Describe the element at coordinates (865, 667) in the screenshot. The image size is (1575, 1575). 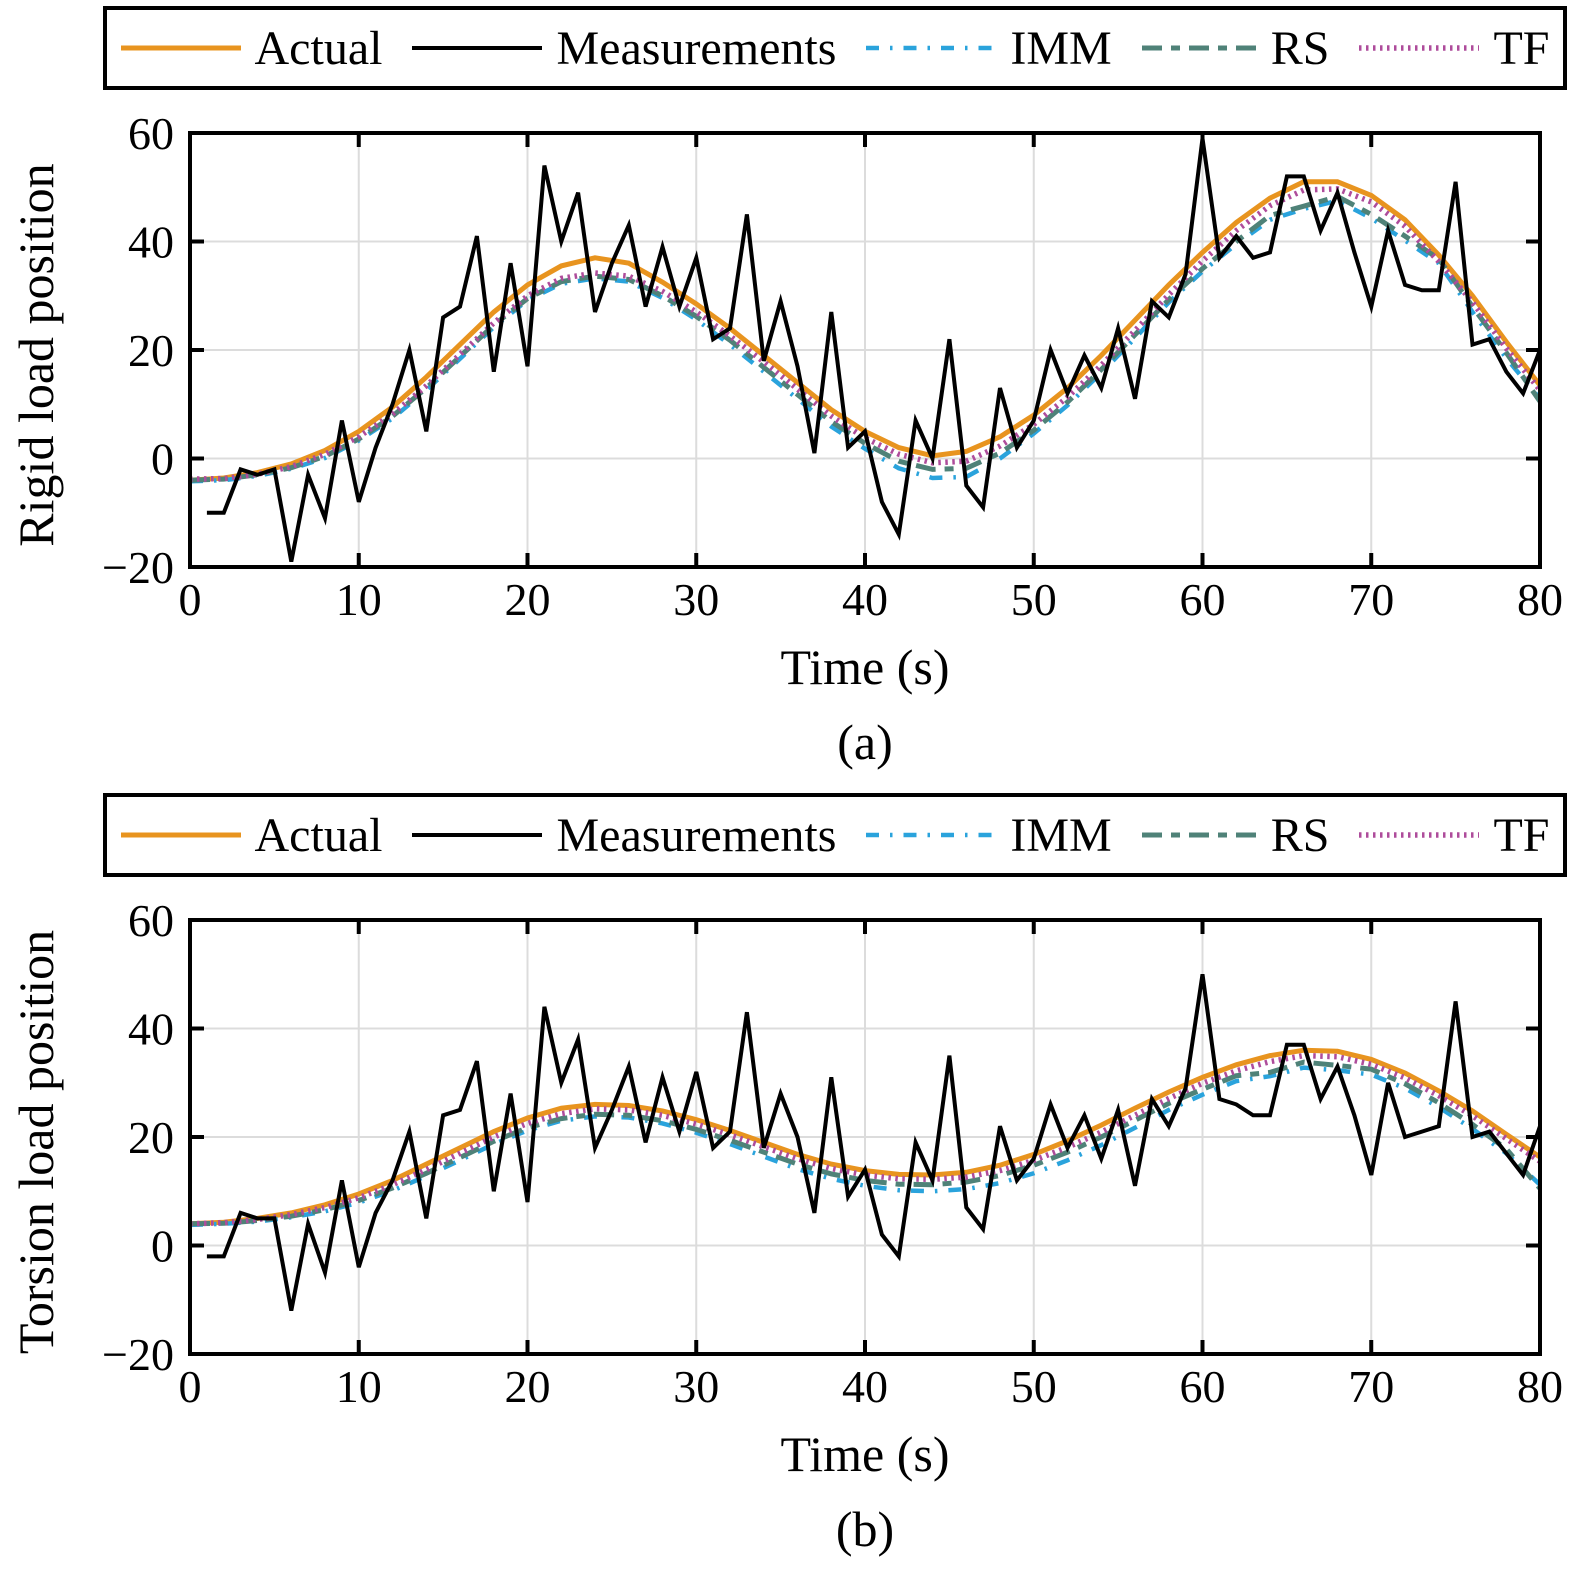
I see `x-axis-label-a: Time (s)` at that location.